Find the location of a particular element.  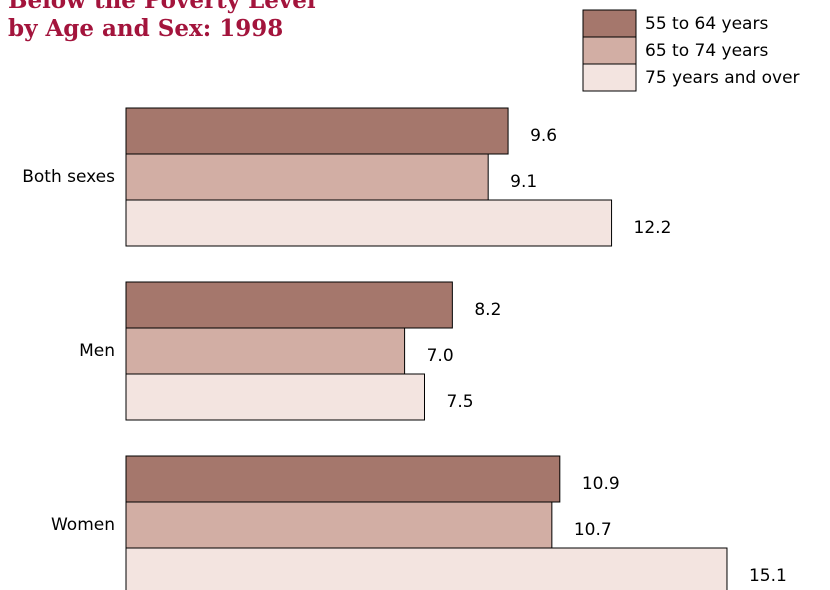

value-label: 10.9 is located at coordinates (601, 484).